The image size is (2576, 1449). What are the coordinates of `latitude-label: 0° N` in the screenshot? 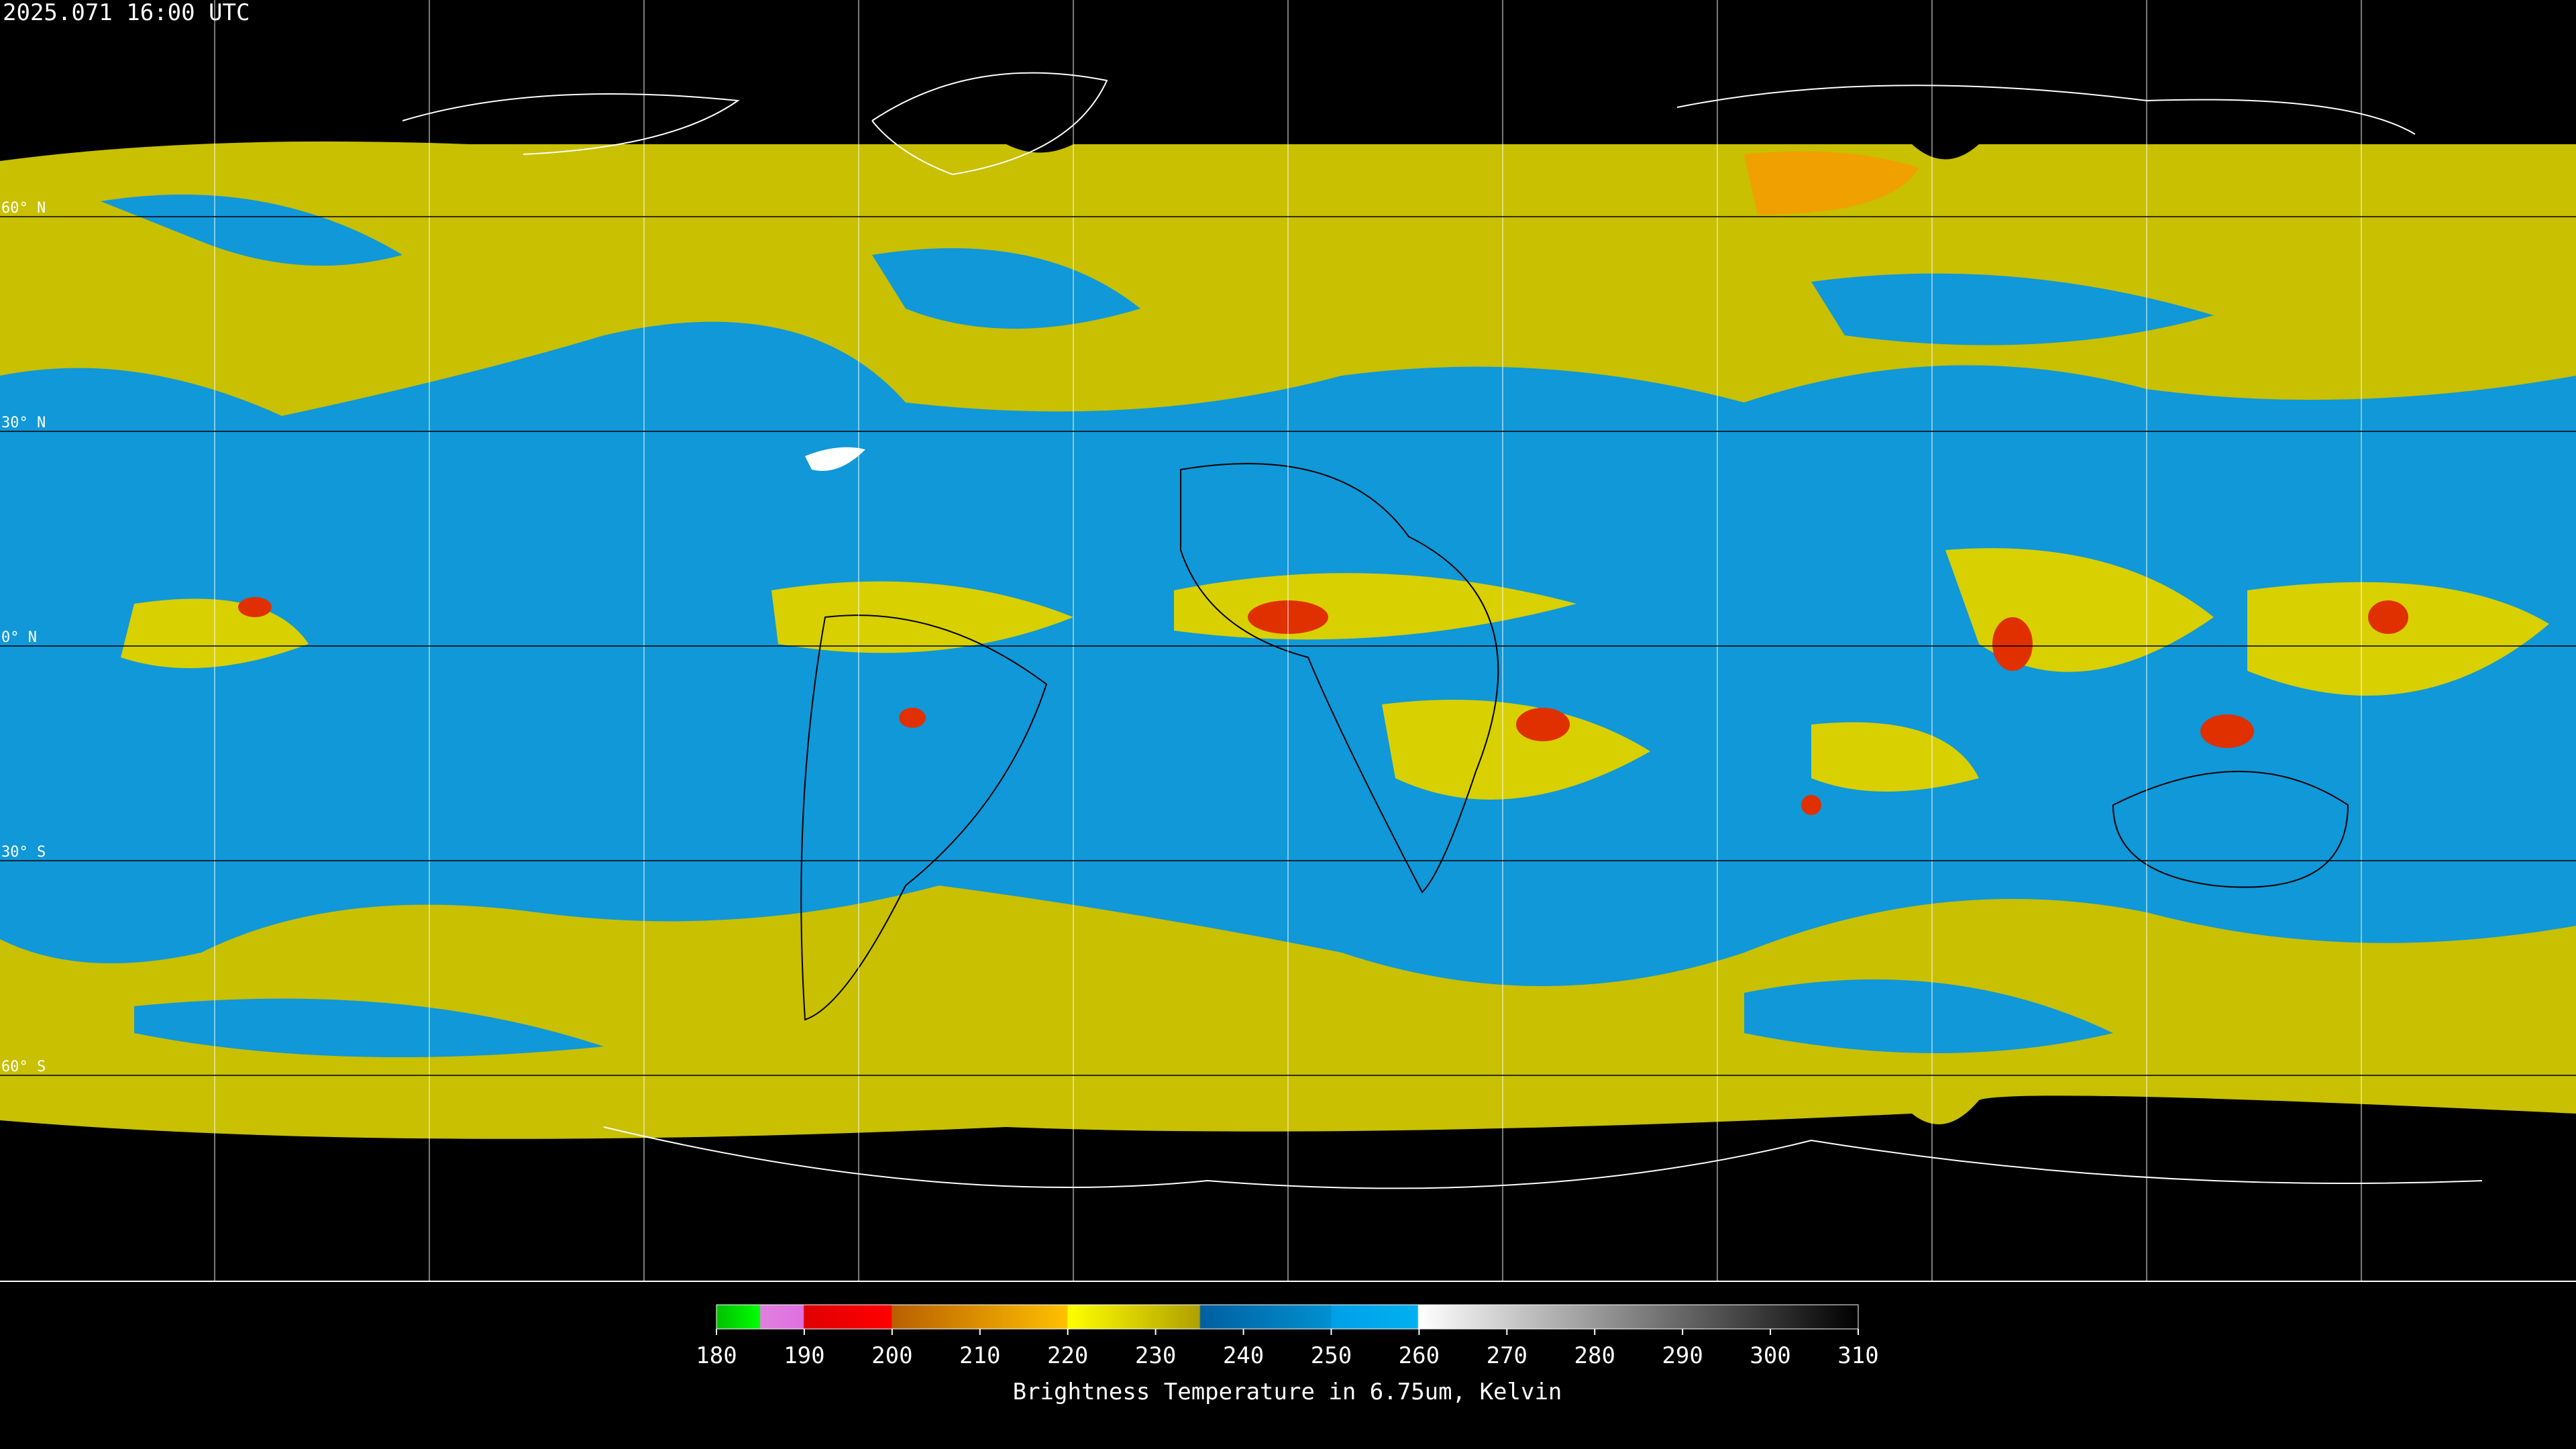 It's located at (19, 637).